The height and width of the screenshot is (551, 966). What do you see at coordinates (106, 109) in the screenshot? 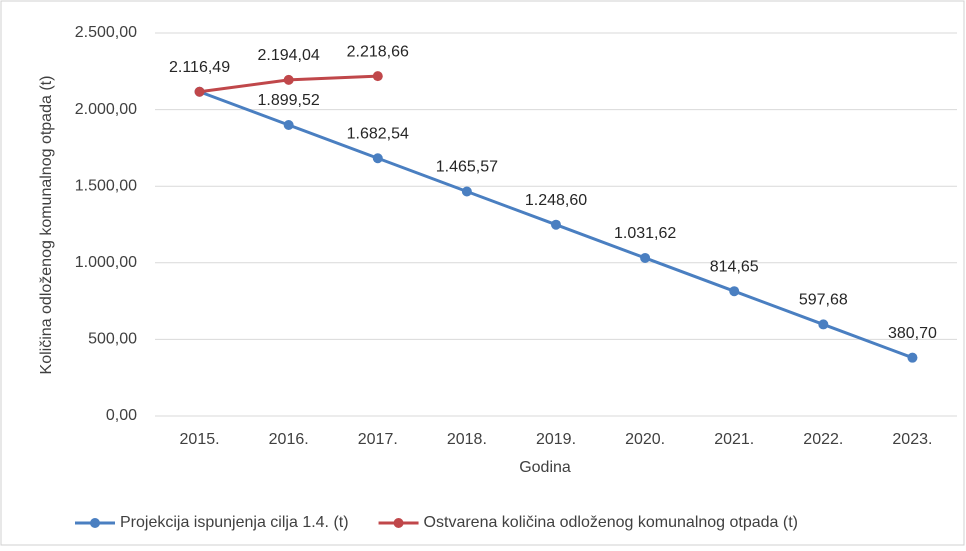
I see `y-tick-label: 2.000,00` at bounding box center [106, 109].